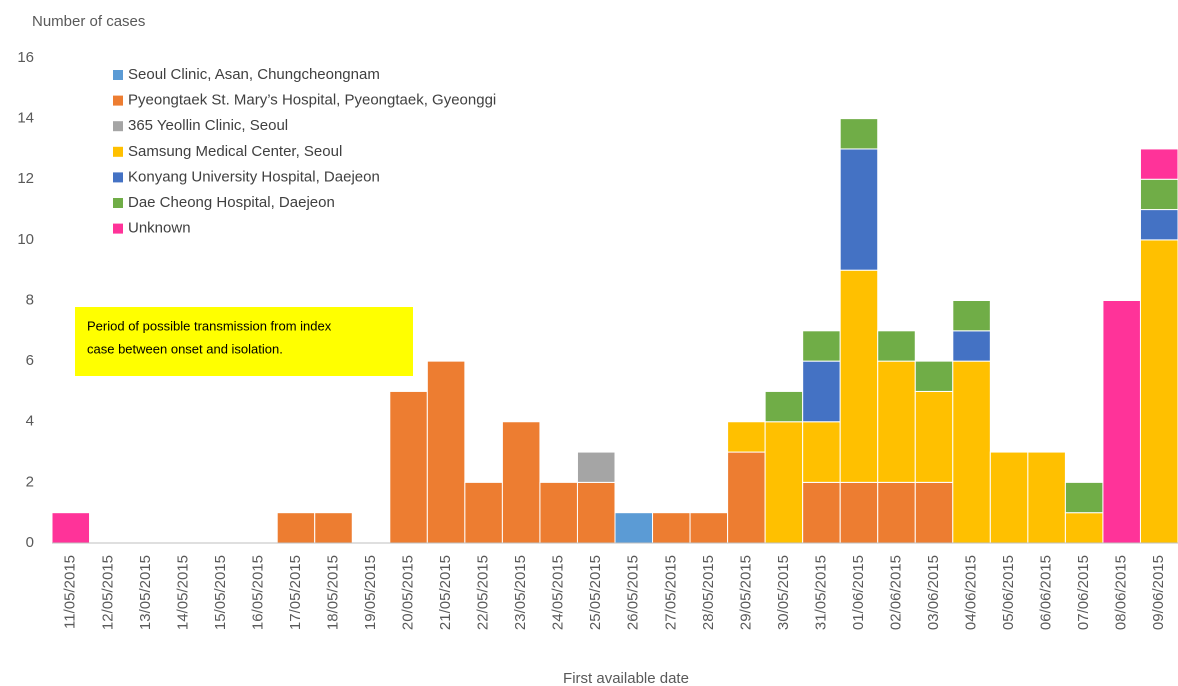 This screenshot has width=1178, height=686. Describe the element at coordinates (1121, 592) in the screenshot. I see `x-tick-label: 08/06/2015` at that location.